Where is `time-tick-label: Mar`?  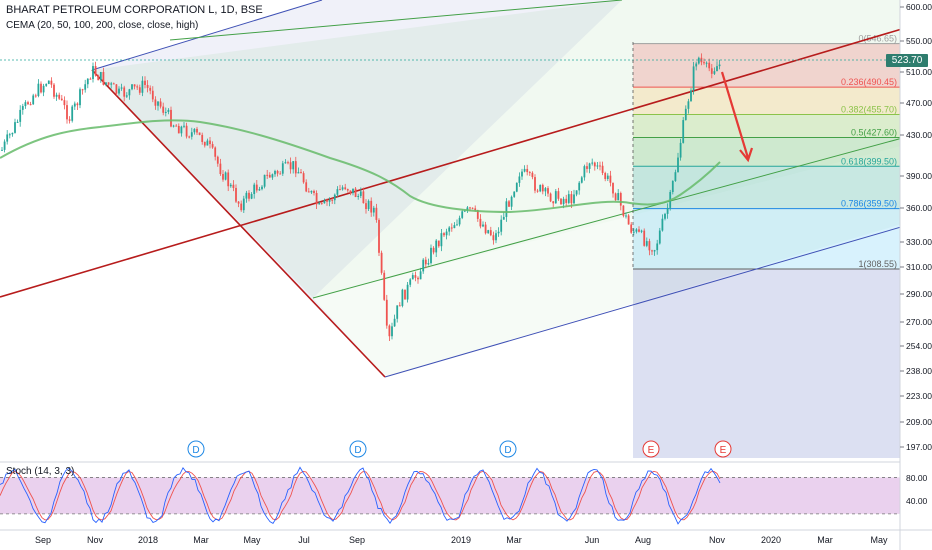 time-tick-label: Mar is located at coordinates (514, 540).